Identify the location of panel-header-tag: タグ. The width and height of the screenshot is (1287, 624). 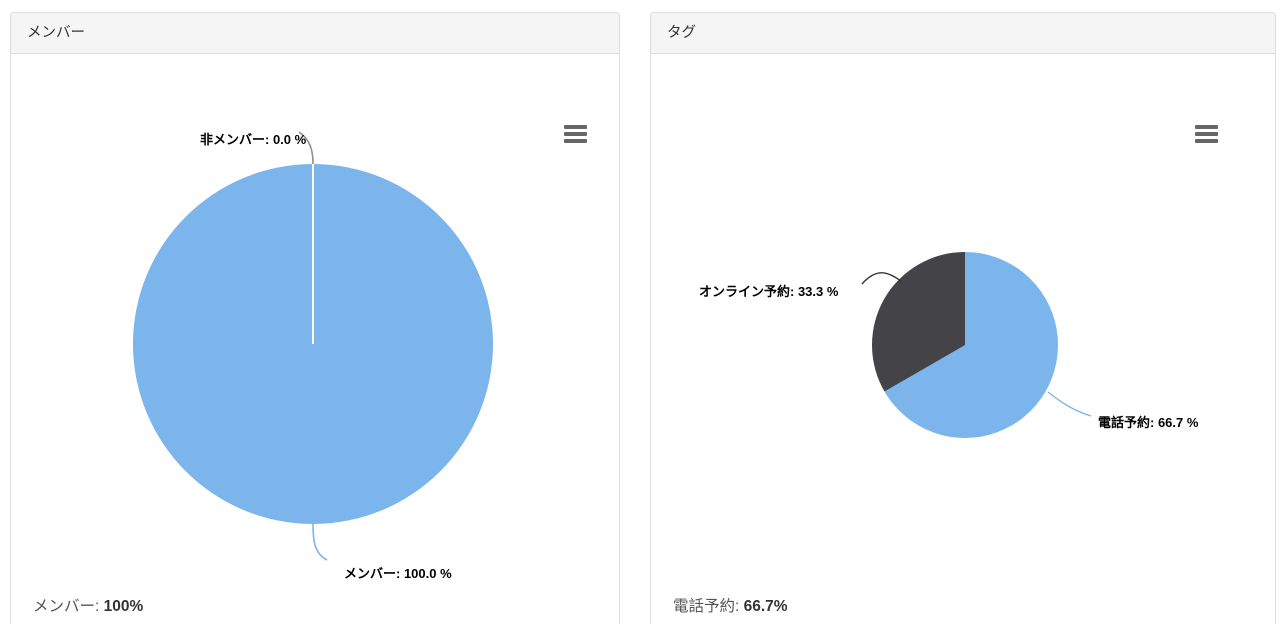
(963, 33).